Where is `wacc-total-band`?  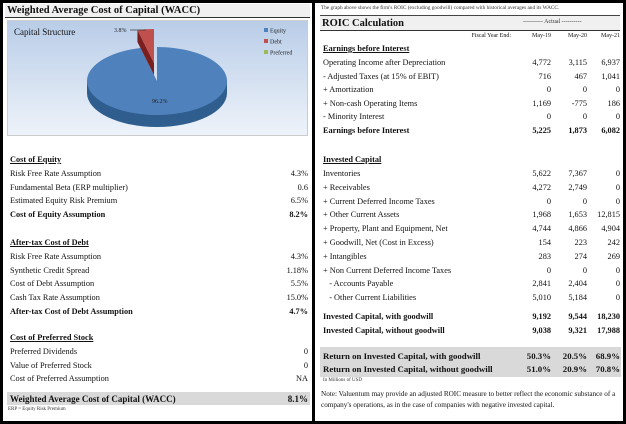 wacc-total-band is located at coordinates (158, 398).